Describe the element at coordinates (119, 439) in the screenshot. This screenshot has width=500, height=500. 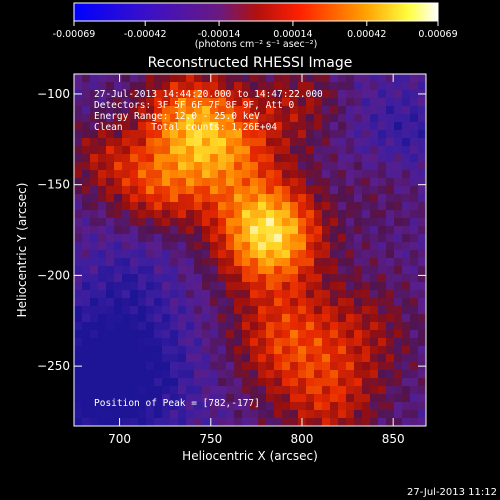
I see `x-tick-label: 700` at that location.